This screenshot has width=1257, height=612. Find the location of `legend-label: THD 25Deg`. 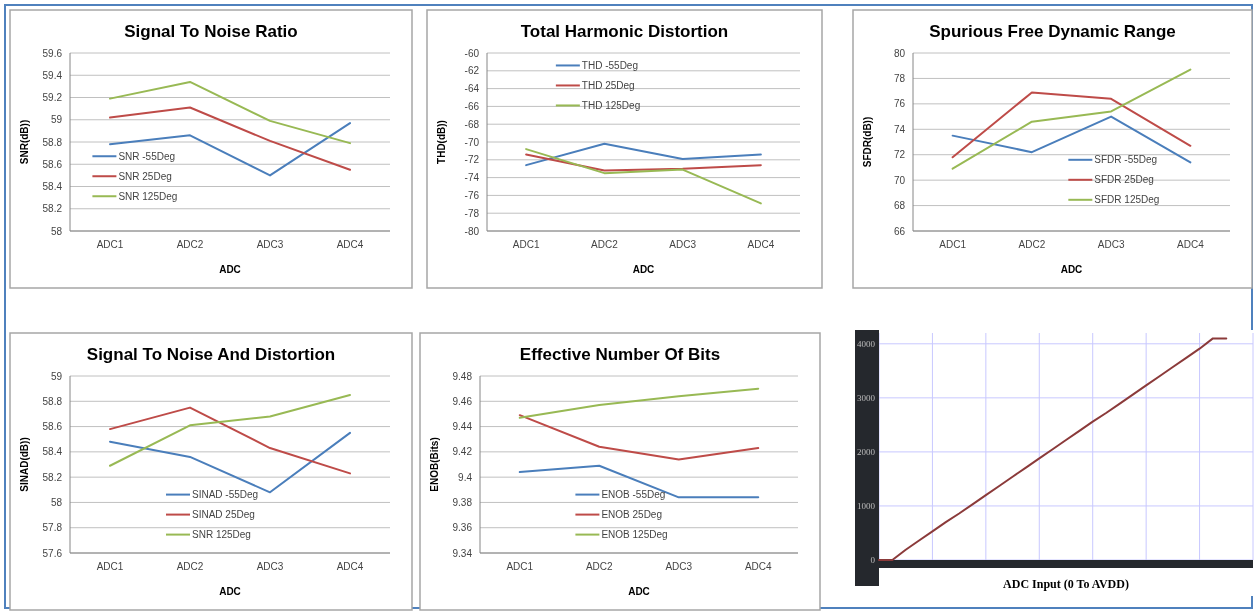

legend-label: THD 25Deg is located at coordinates (608, 85).